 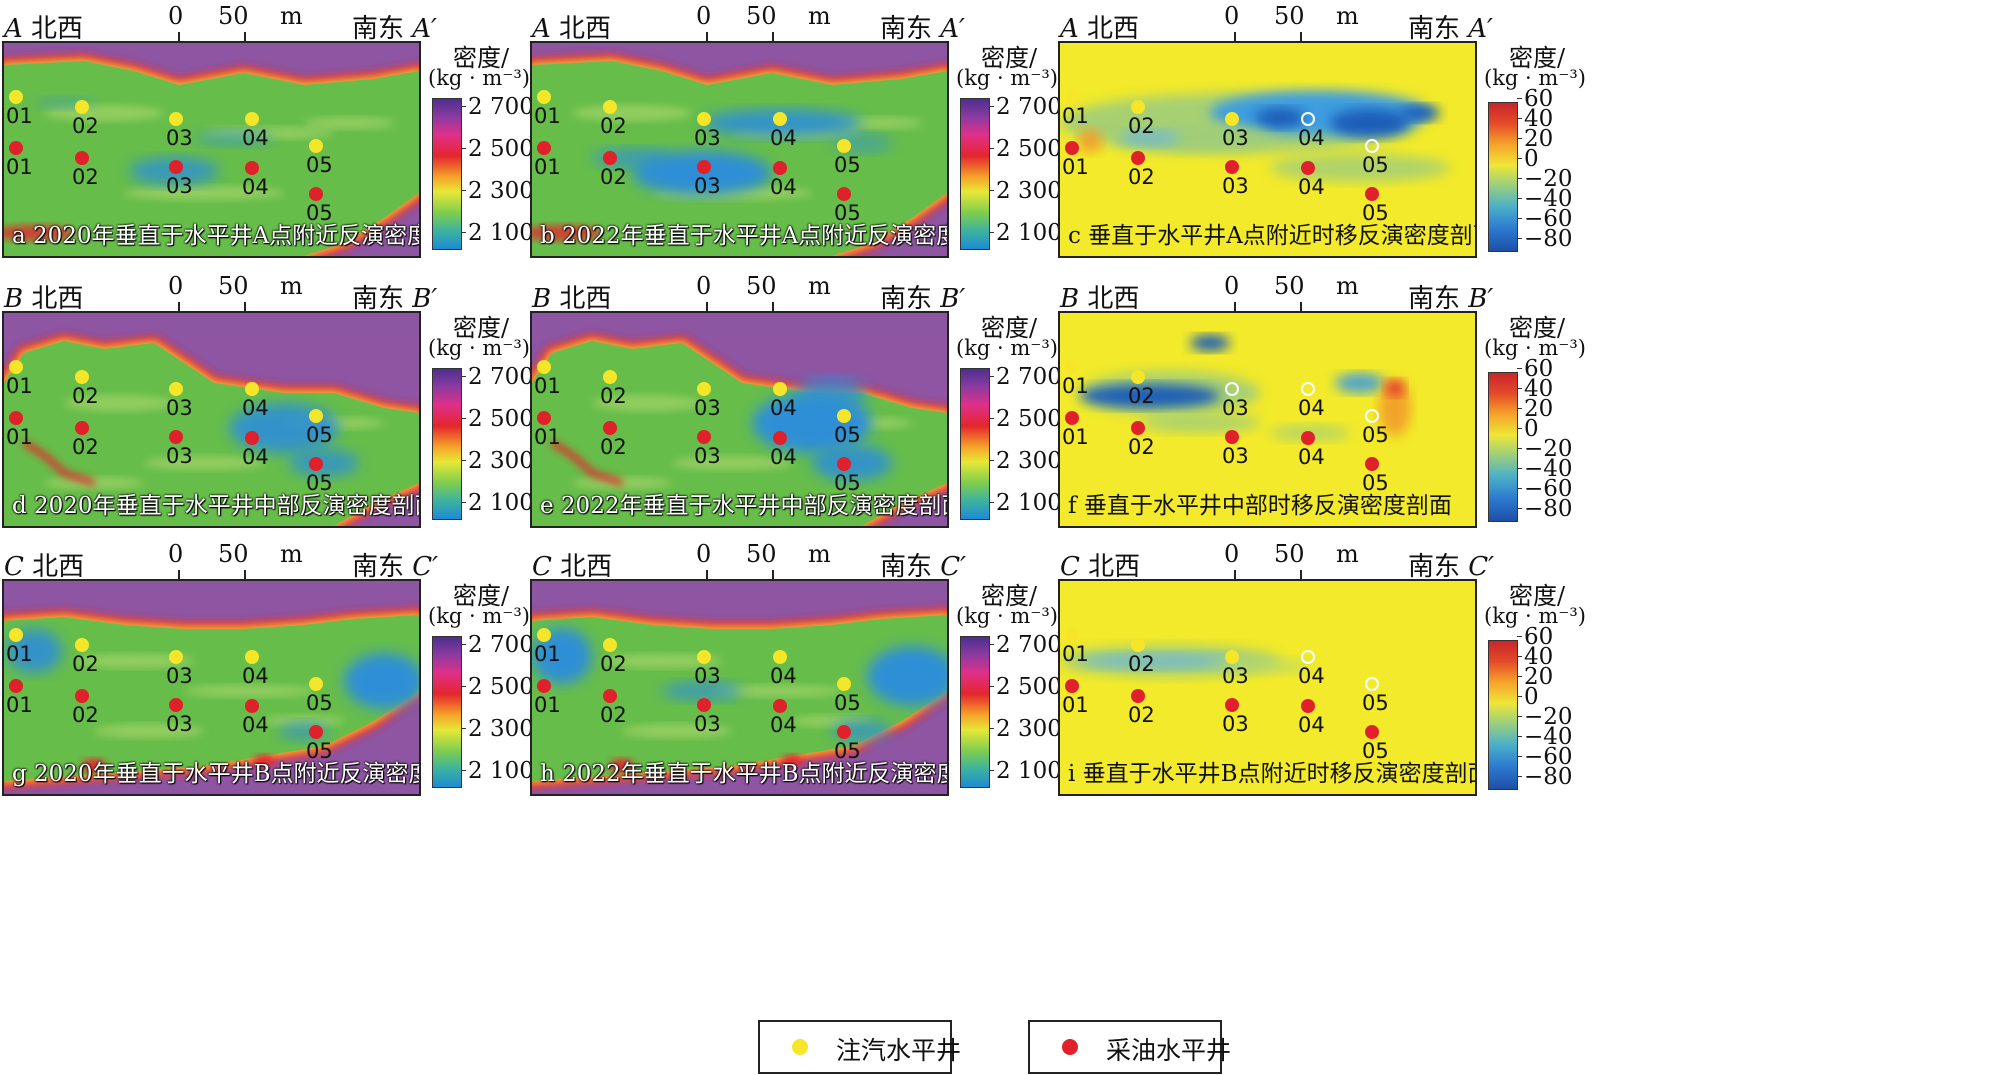 I want to click on colorbar-tick-label: 2 700, so click(x=1029, y=107).